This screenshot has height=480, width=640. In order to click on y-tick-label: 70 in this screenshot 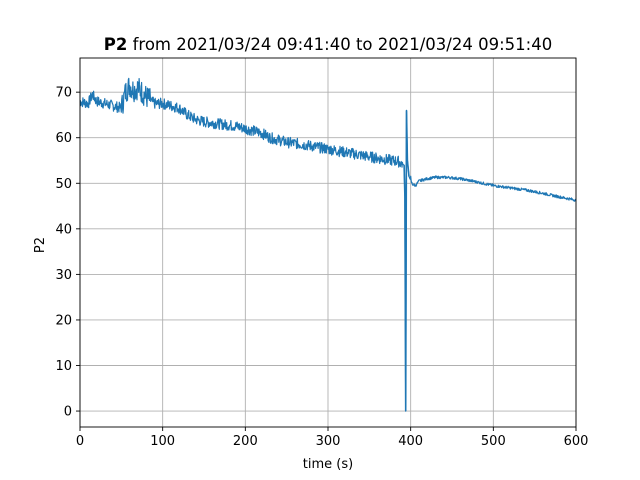, I will do `click(63, 93)`.